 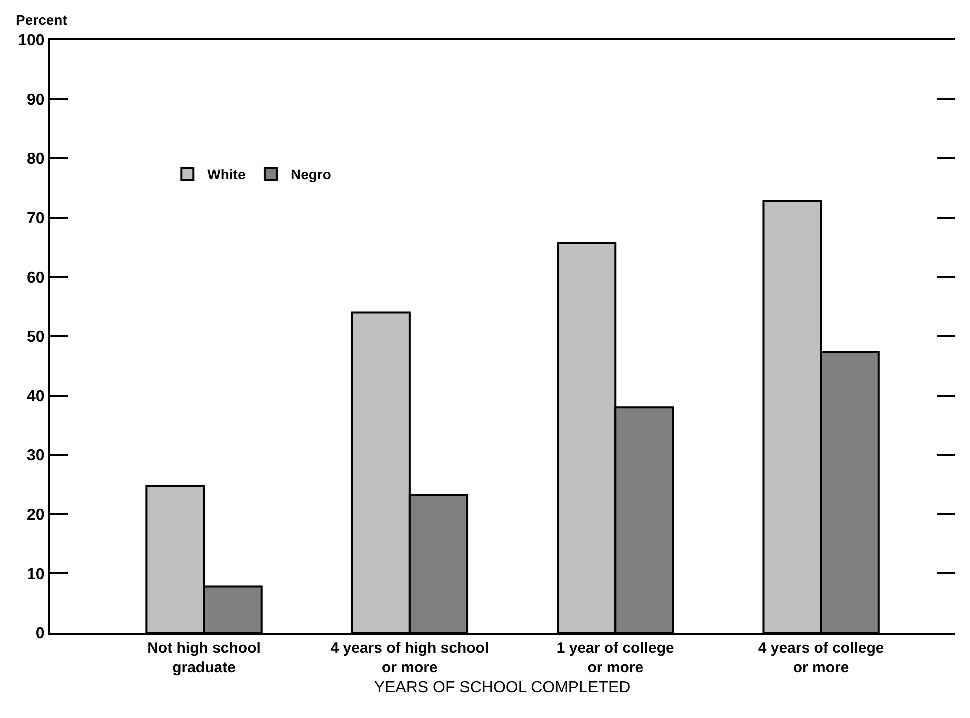 I want to click on y-tick-label: 30, so click(x=36, y=456).